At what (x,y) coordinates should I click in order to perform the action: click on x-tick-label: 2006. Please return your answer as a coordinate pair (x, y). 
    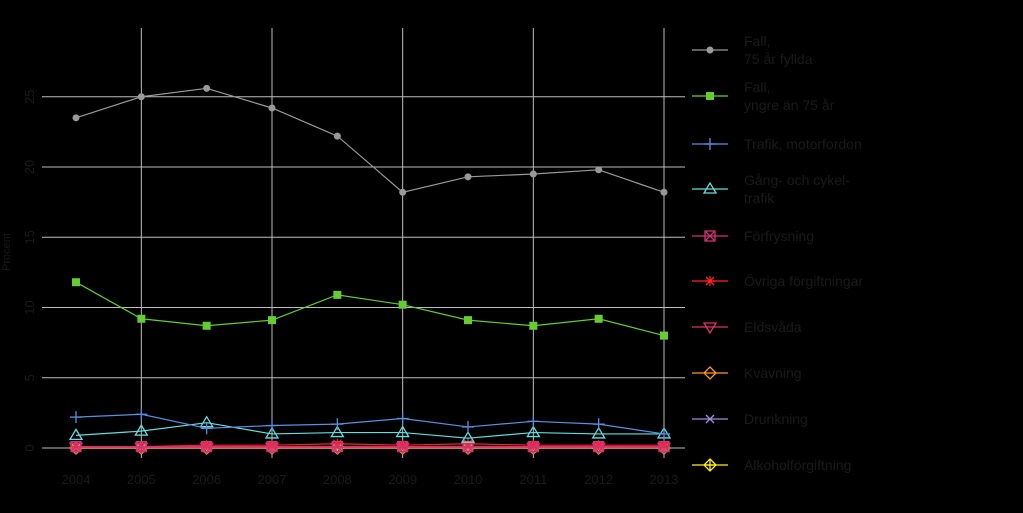
    Looking at the image, I should click on (206, 479).